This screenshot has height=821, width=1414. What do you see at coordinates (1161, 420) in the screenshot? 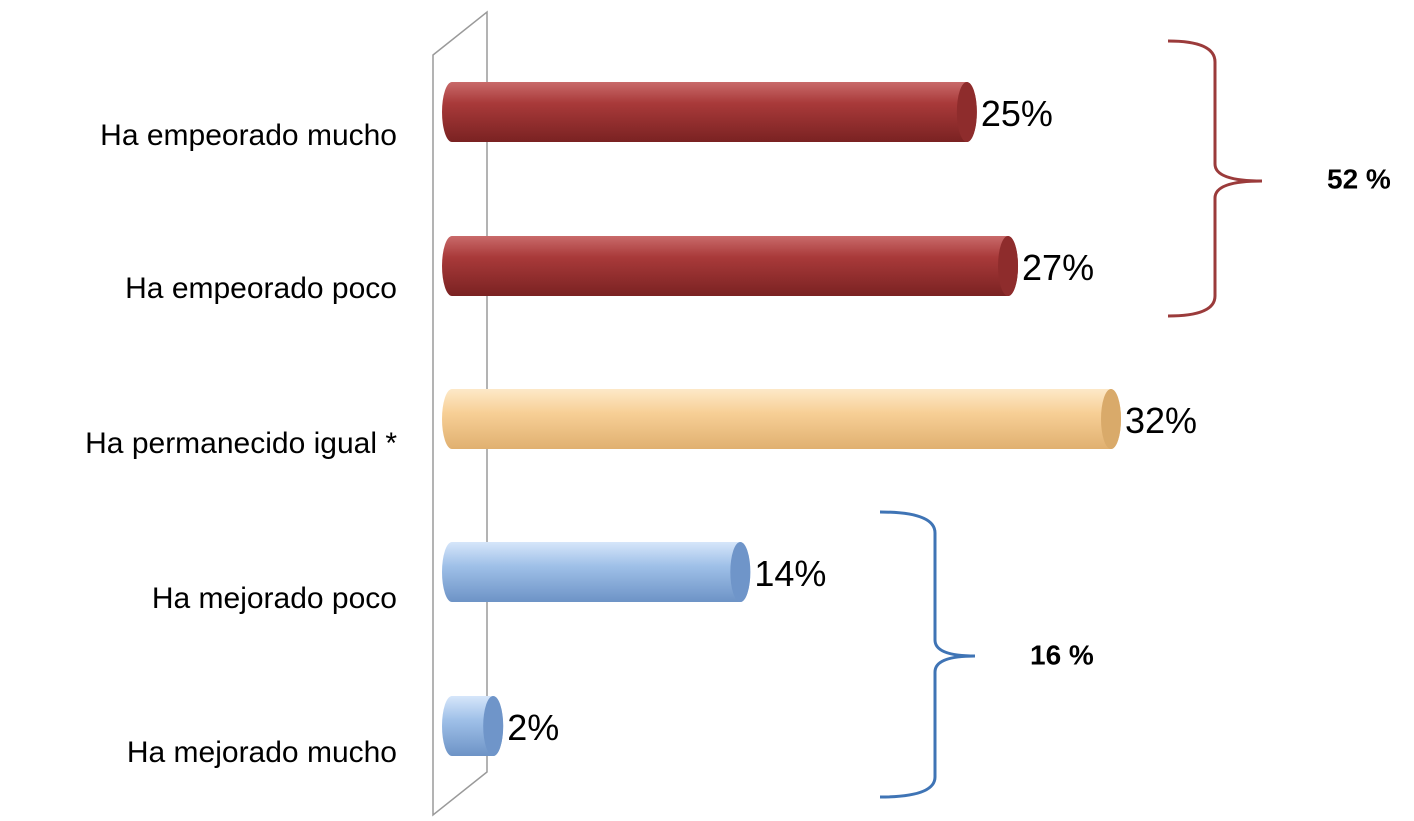
I see `value-label: 32%` at bounding box center [1161, 420].